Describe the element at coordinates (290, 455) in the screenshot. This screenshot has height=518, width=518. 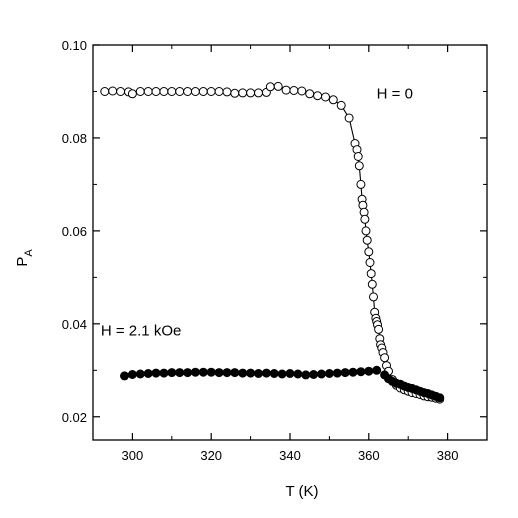
I see `x-tick-label: 340` at that location.